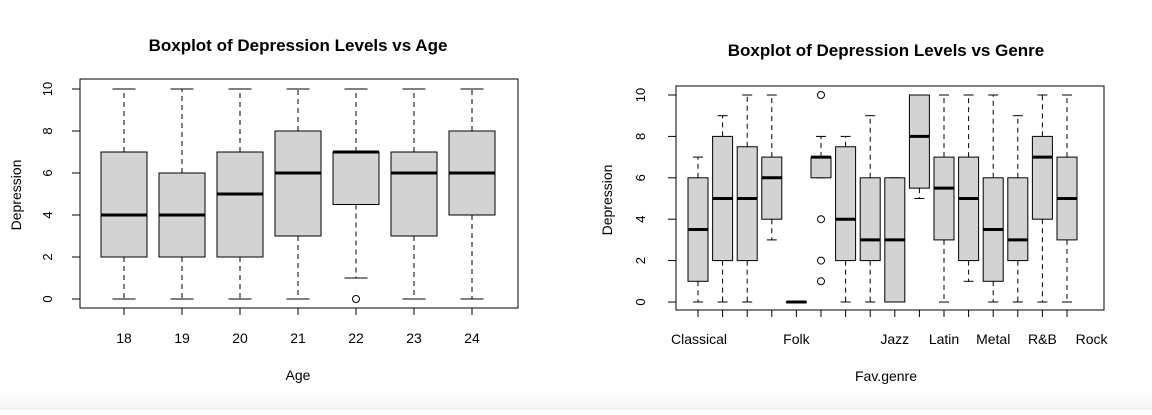 This screenshot has height=415, width=1152. I want to click on x-tick-label: Rock, so click(1092, 339).